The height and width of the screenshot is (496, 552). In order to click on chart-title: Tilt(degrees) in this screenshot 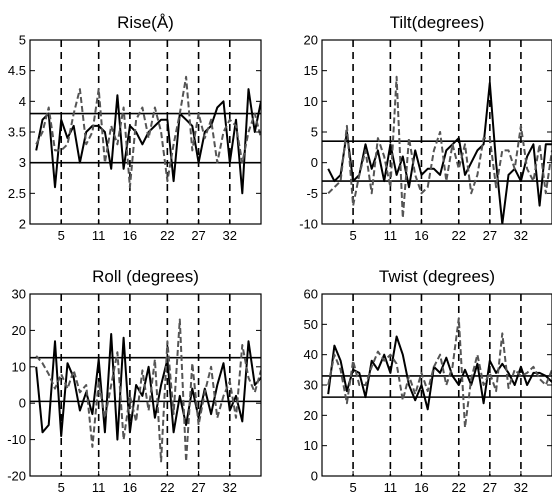, I will do `click(437, 22)`.